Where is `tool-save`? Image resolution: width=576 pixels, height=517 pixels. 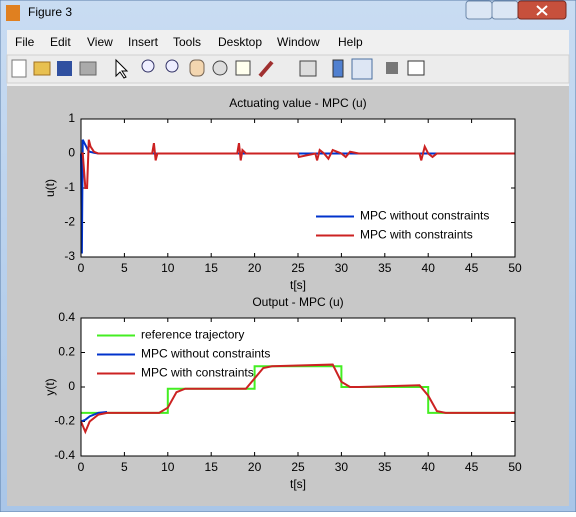
tool-save is located at coordinates (64, 68).